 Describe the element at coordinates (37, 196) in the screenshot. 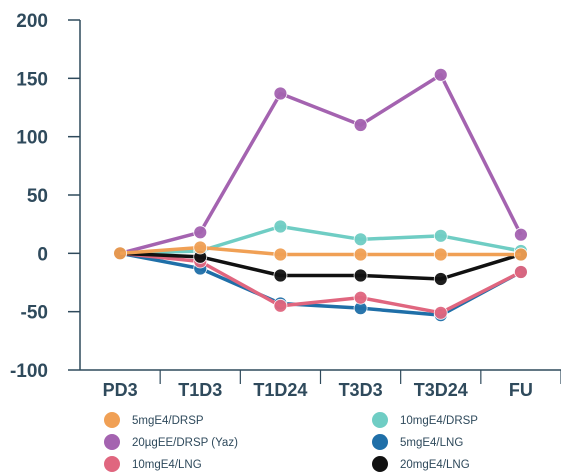

I see `y-tick-label: 50` at that location.